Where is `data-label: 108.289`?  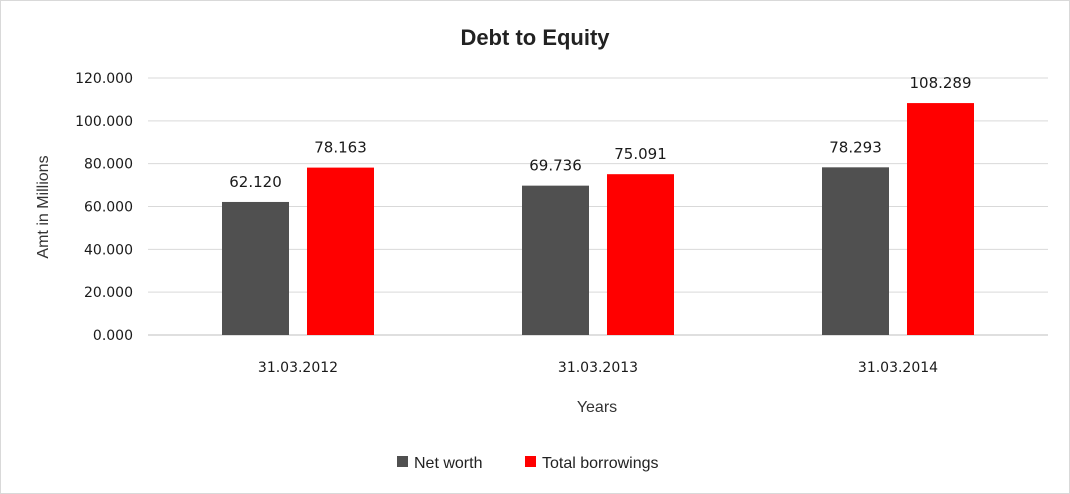 data-label: 108.289 is located at coordinates (940, 83).